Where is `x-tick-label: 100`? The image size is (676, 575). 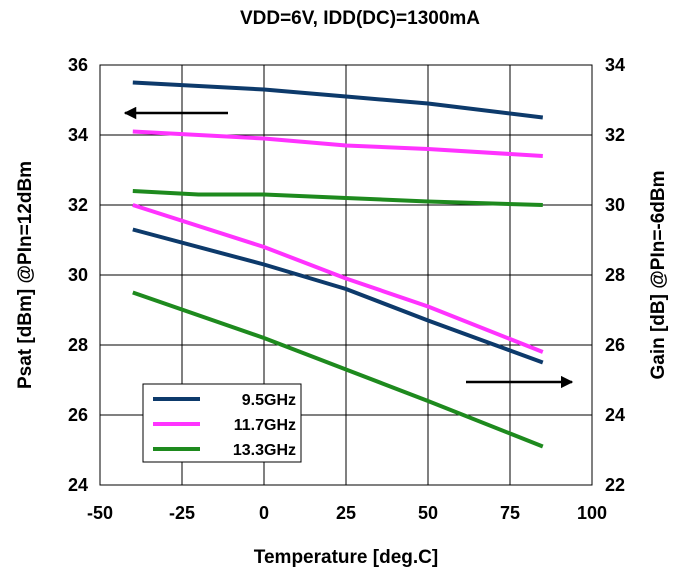 x-tick-label: 100 is located at coordinates (592, 513).